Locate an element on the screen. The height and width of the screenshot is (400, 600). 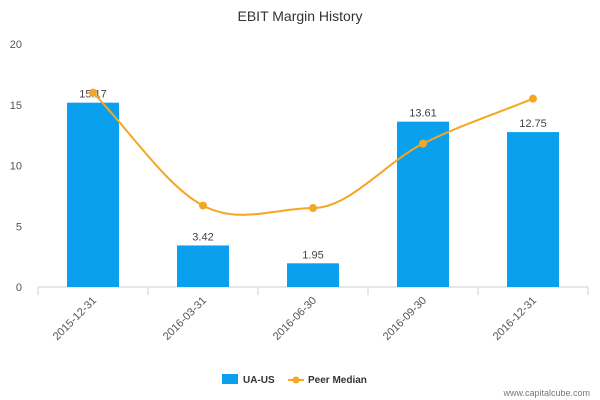
x-tick-label: 2016-03-31 is located at coordinates (185, 319).